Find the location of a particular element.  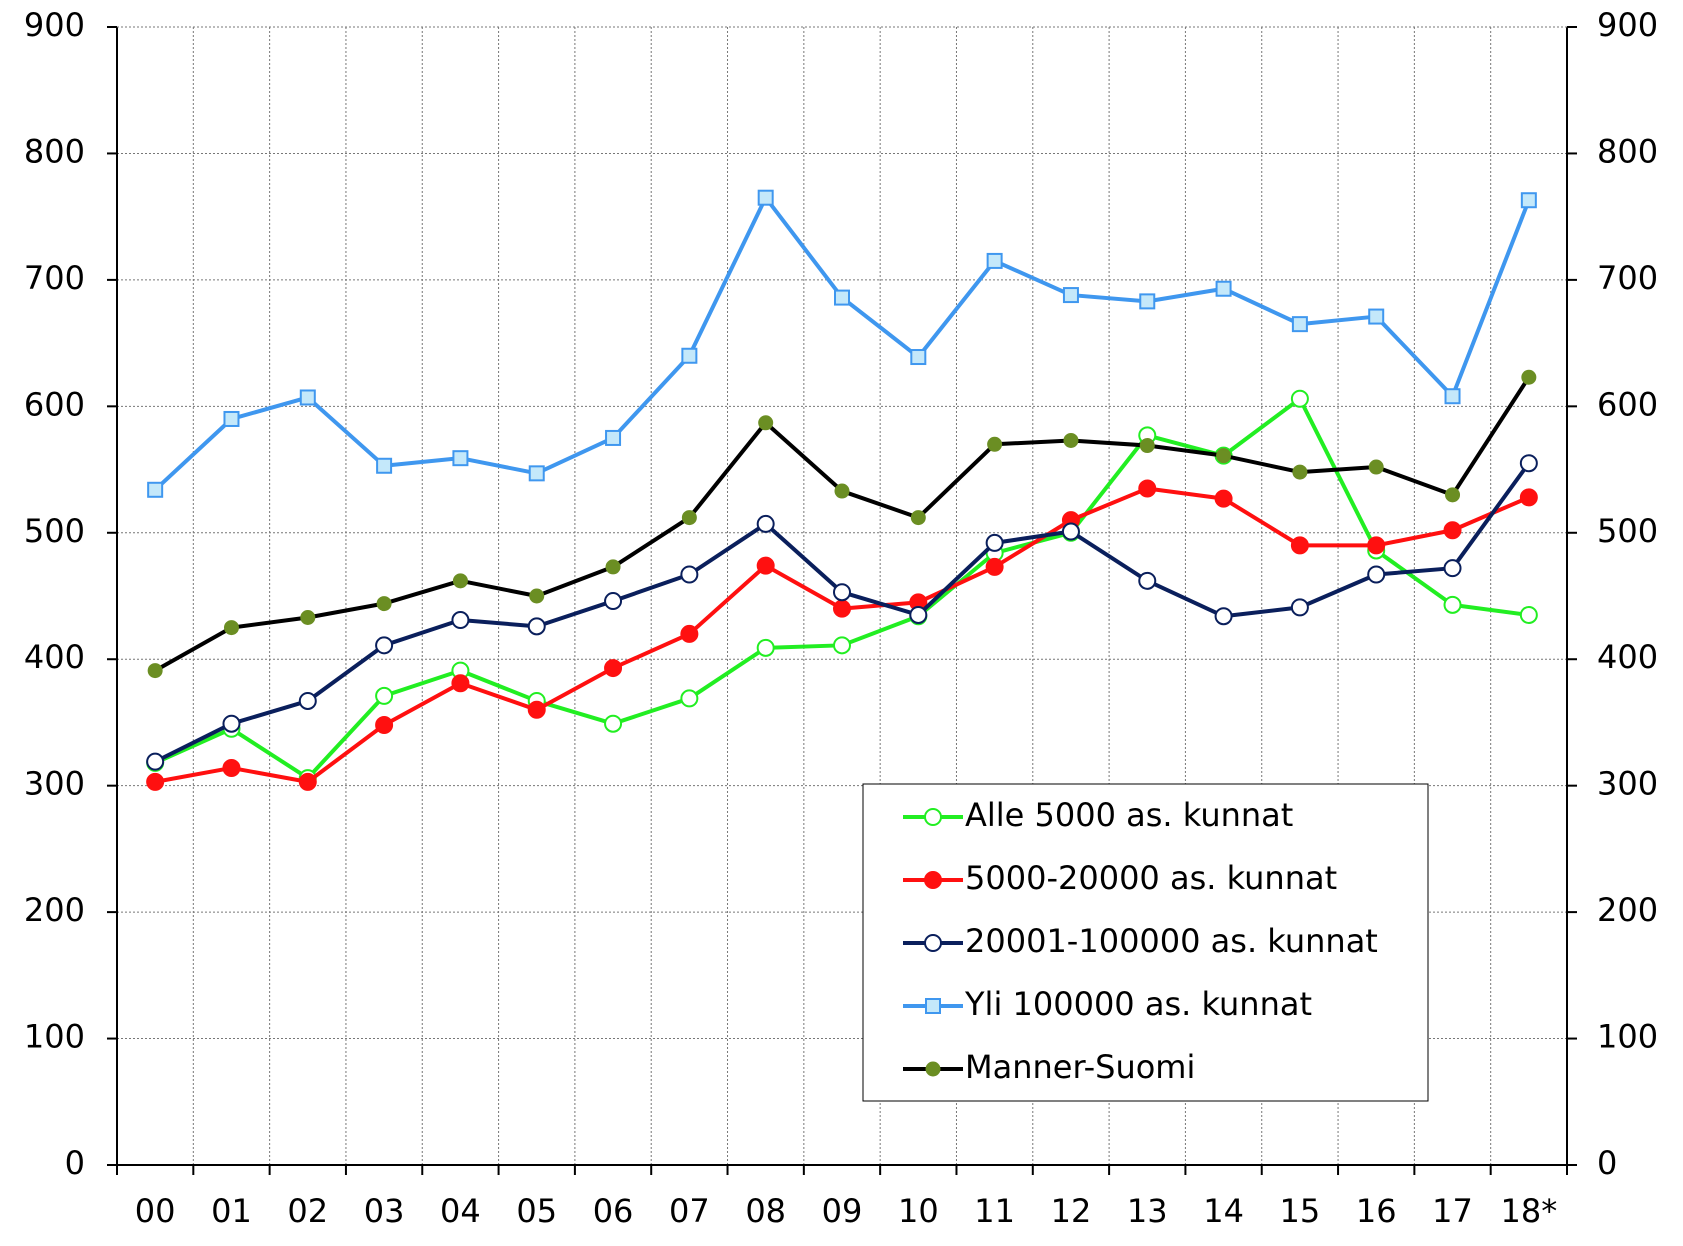

x-tick-label: 14 is located at coordinates (1223, 1211).